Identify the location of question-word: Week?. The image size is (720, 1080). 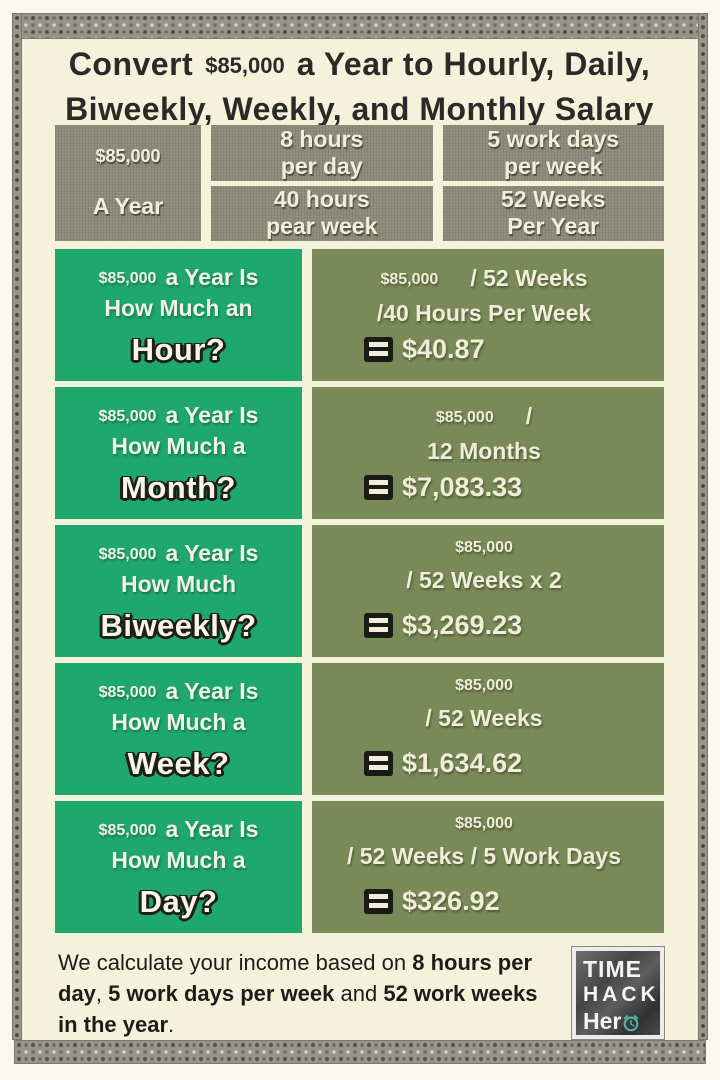
(178, 763).